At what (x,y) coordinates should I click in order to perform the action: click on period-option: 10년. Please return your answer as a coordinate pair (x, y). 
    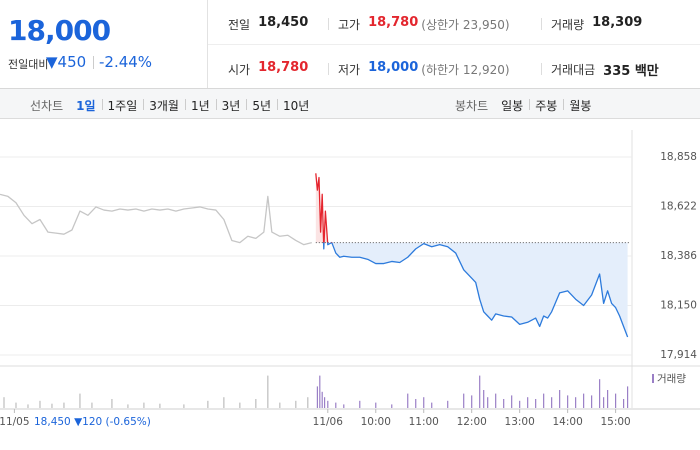
    Looking at the image, I should click on (296, 106).